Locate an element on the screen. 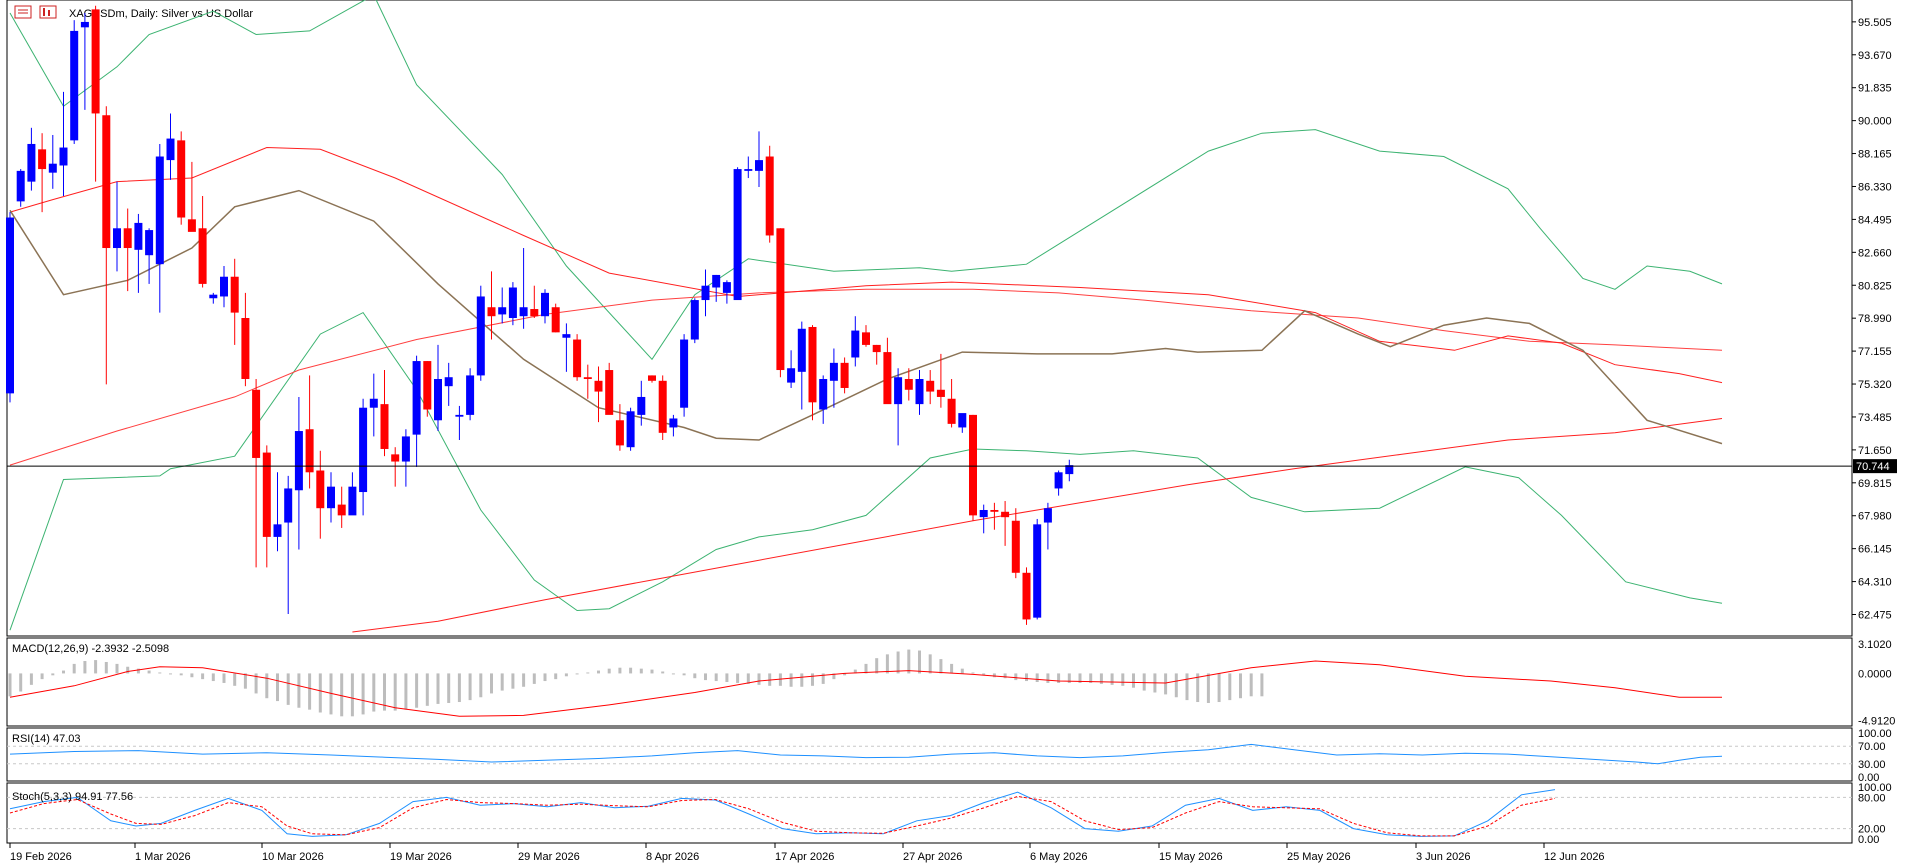 The image size is (1917, 868). time-tick-label: 29 Mar 2026 is located at coordinates (549, 857).